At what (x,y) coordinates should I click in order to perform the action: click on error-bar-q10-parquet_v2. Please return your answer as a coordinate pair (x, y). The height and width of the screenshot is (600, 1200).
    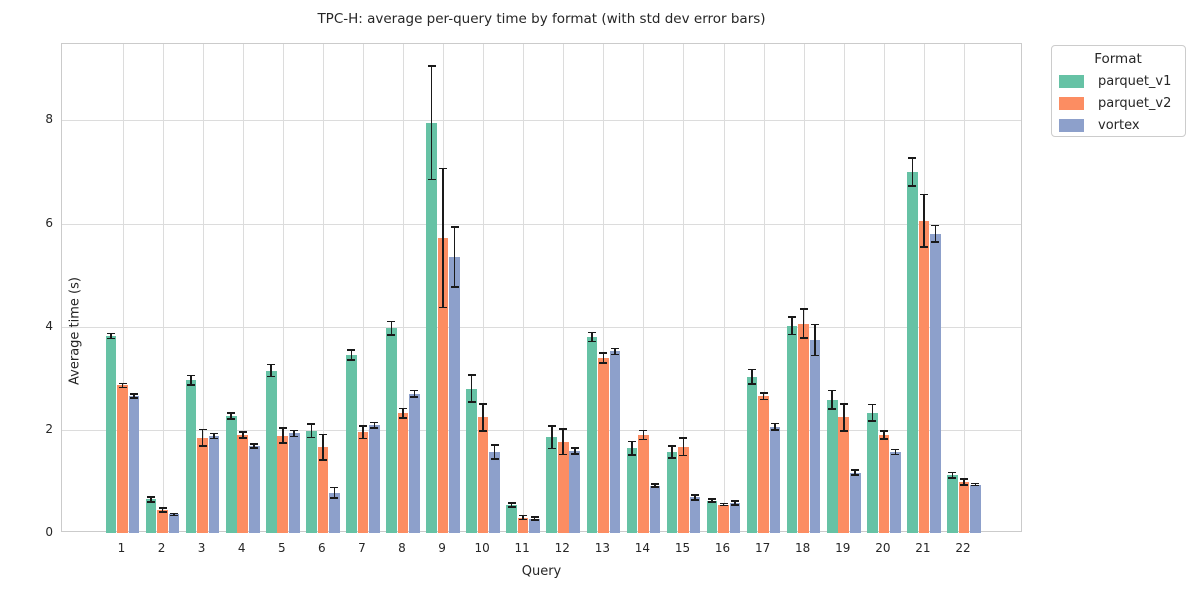
    Looking at the image, I should click on (483, 417).